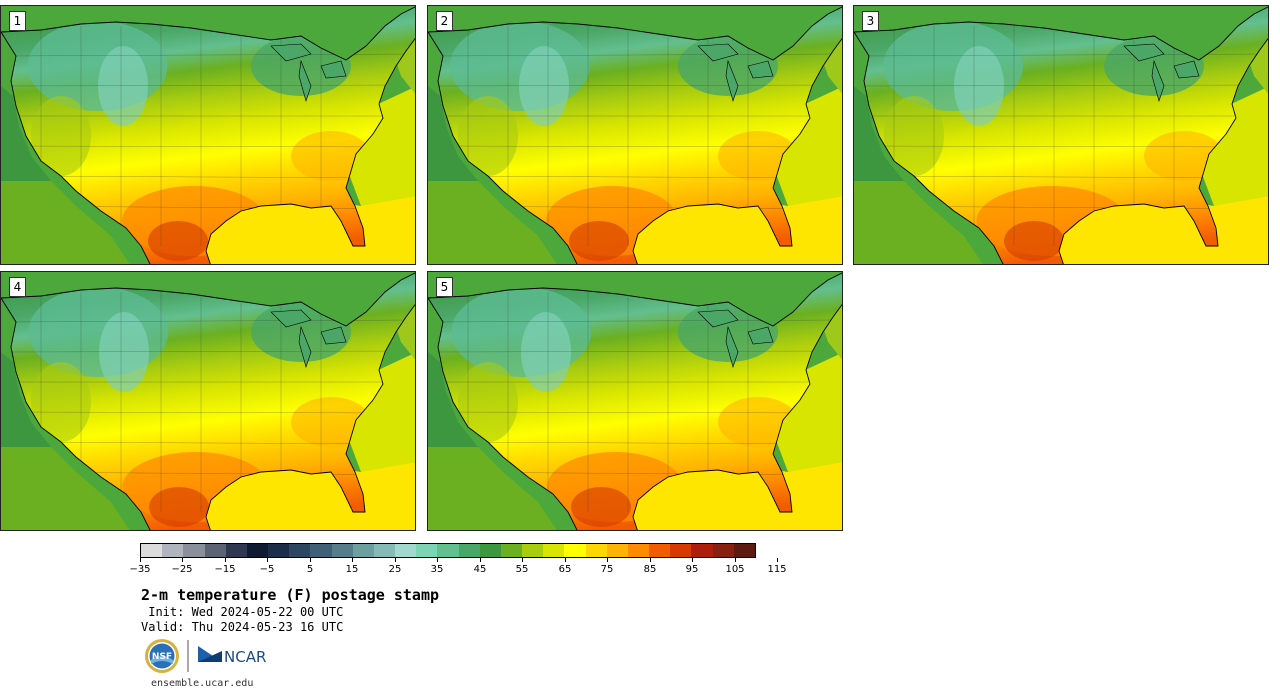 This screenshot has height=696, width=1280. I want to click on colorbar-ticks: −35 −25 −15 −5 5 15 25 35 45 55 65 75 85 95 105 115, so click(458, 568).